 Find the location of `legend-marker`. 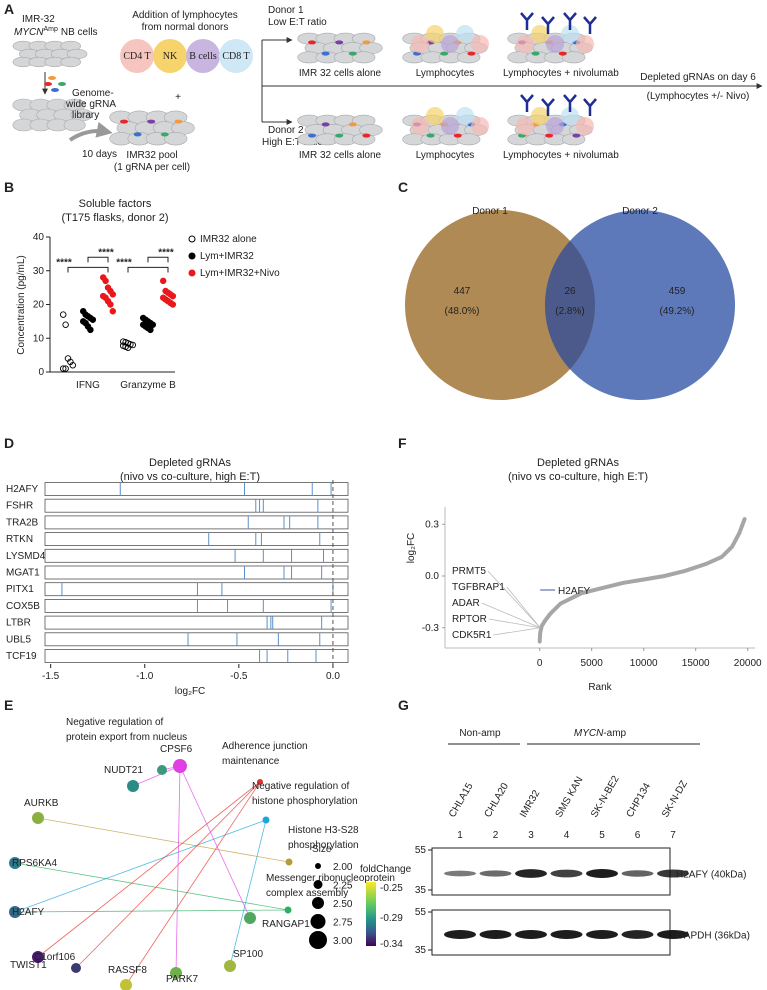

legend-marker is located at coordinates (192, 239).